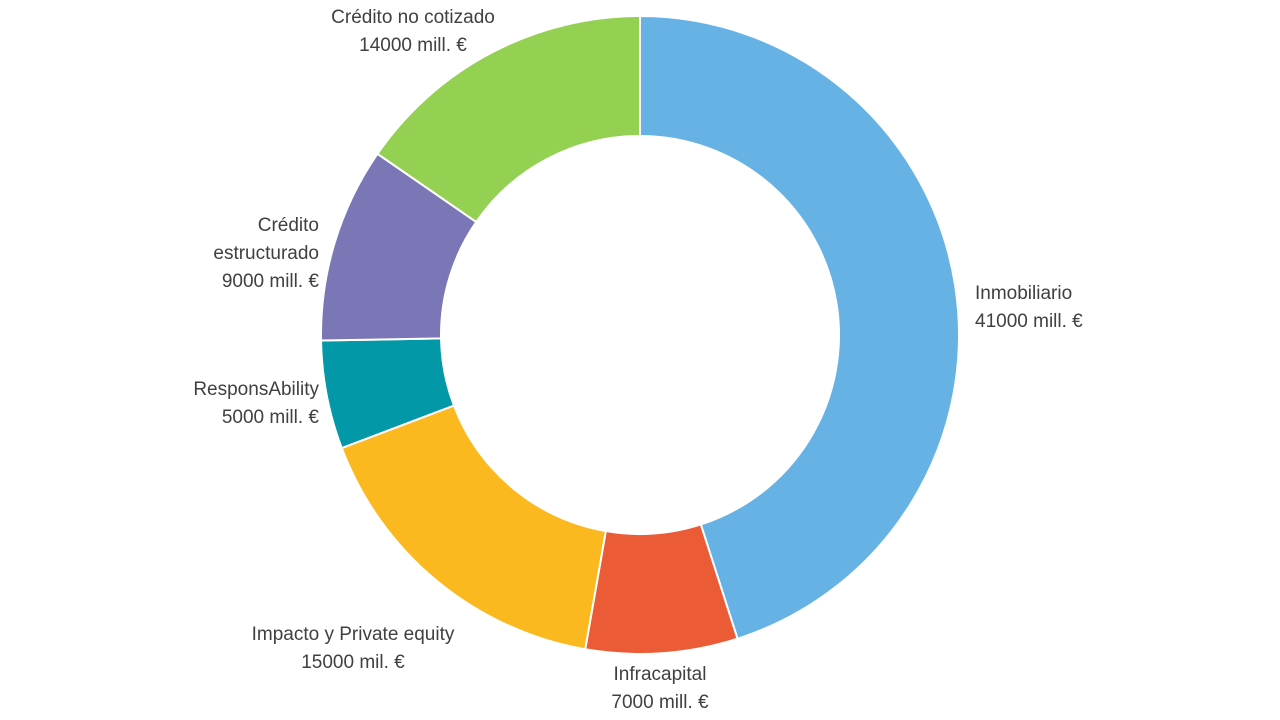  Describe the element at coordinates (660, 689) in the screenshot. I see `slice-label-infracapital: Infracapital 7000 mill. €` at that location.